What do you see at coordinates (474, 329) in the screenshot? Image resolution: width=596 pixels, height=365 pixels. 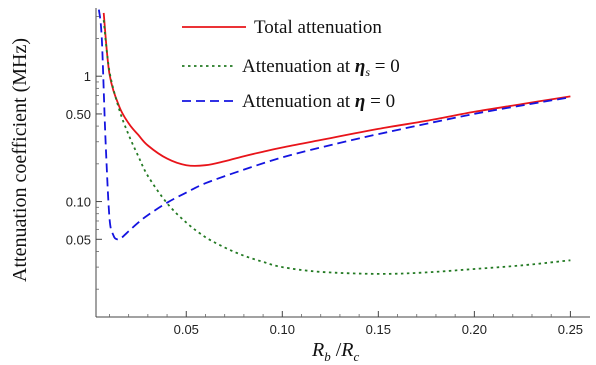 I see `x-tick-label: 0.20` at bounding box center [474, 329].